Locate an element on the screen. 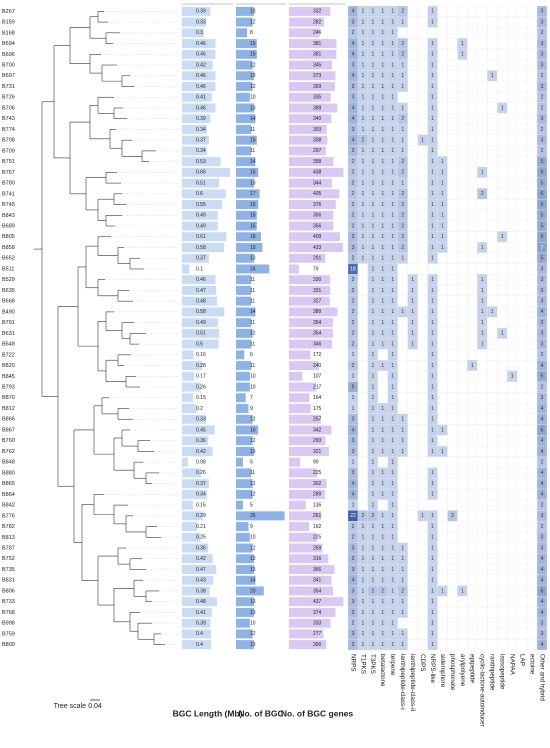 This screenshot has width=550, height=748. heatmap-column-label: cyclic-lactone-autoinducer is located at coordinates (482, 690).